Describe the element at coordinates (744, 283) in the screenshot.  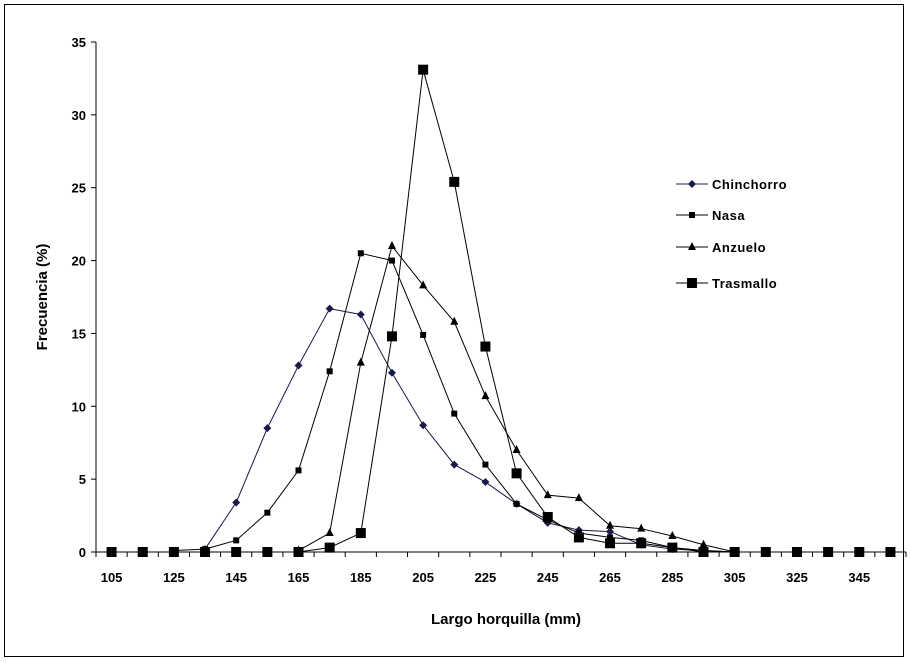
I see `legend-label: Trasmallo` at that location.